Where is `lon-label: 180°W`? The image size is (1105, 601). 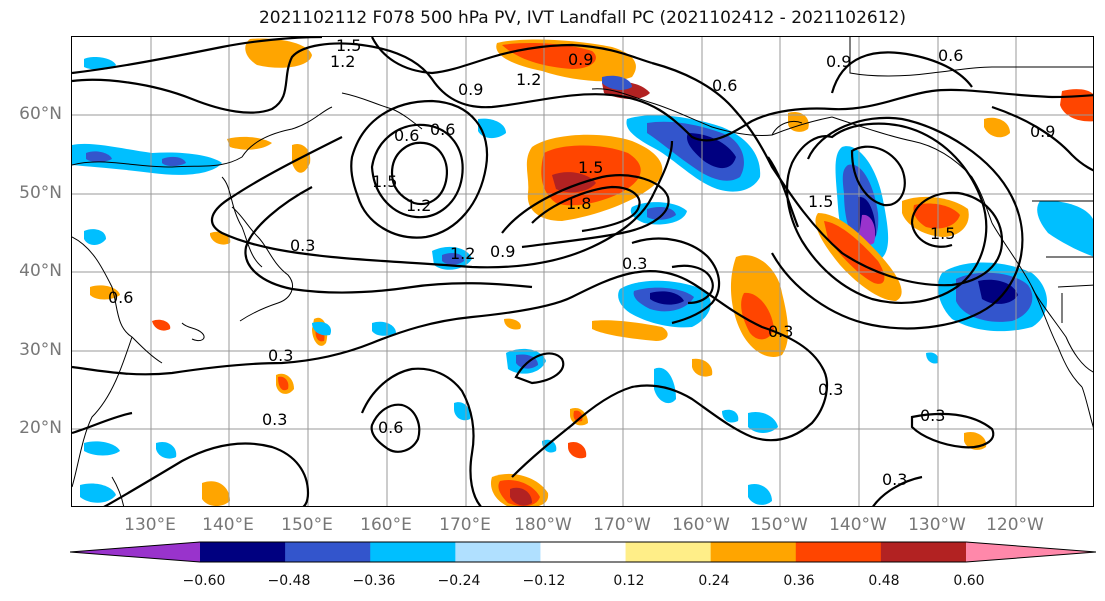 lon-label: 180°W is located at coordinates (543, 525).